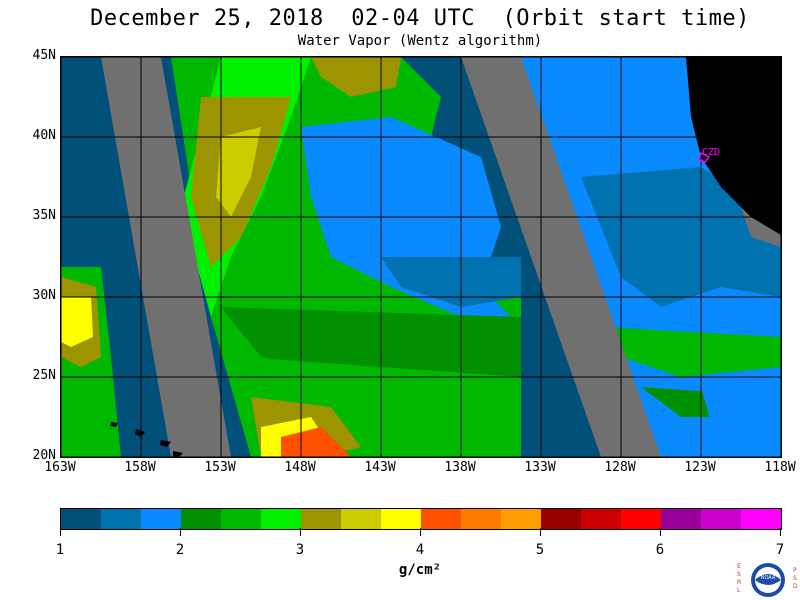 The height and width of the screenshot is (600, 800). I want to click on vapor-region-east-green, so click(691, 352).